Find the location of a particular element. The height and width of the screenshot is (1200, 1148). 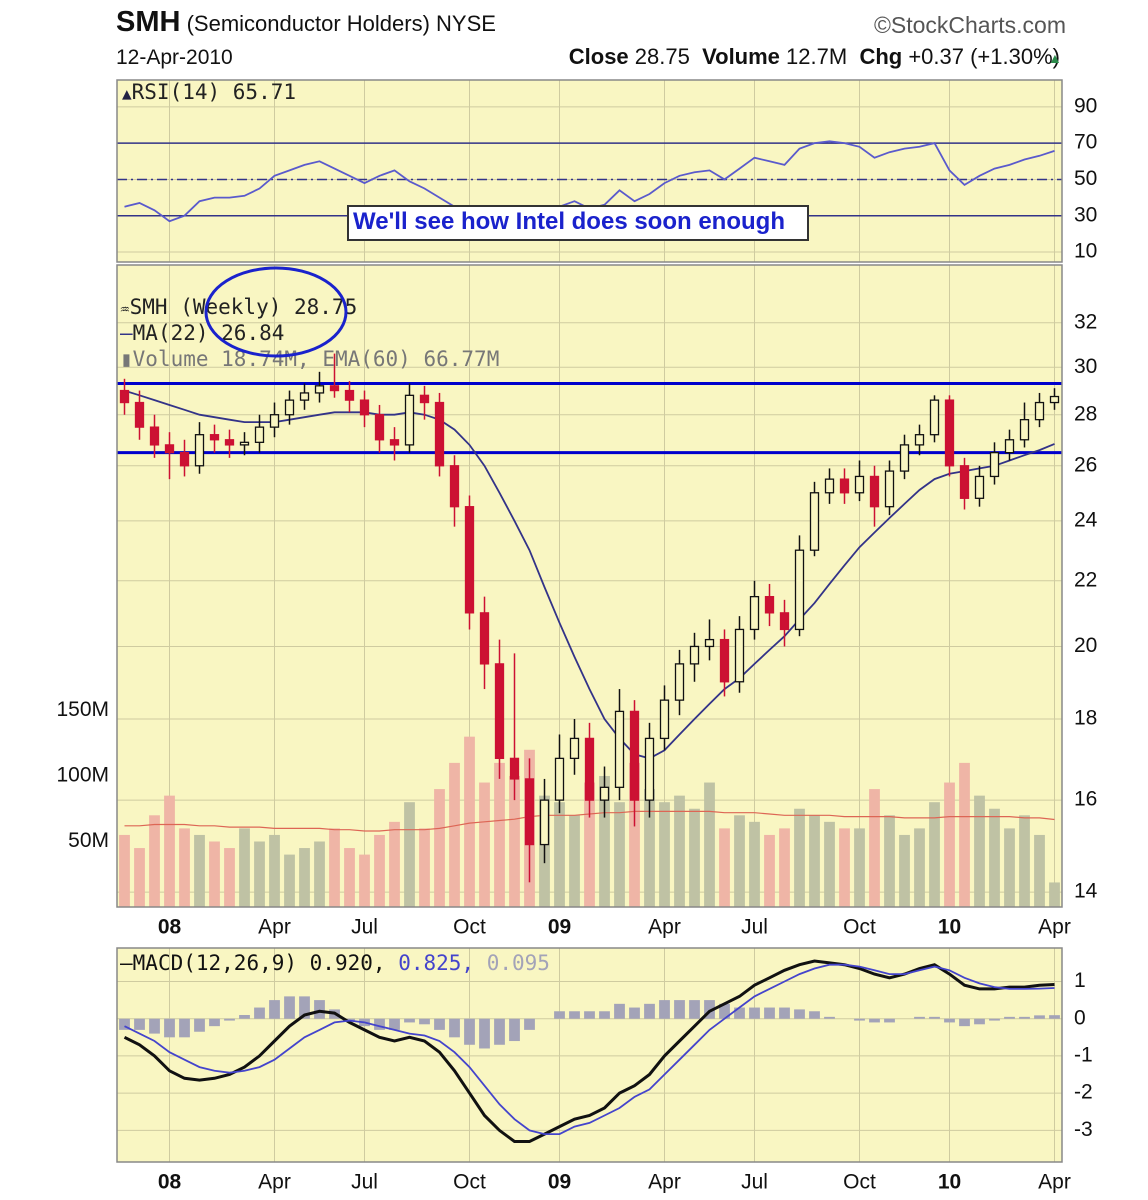

legend-entry: 0.825, is located at coordinates (436, 963).